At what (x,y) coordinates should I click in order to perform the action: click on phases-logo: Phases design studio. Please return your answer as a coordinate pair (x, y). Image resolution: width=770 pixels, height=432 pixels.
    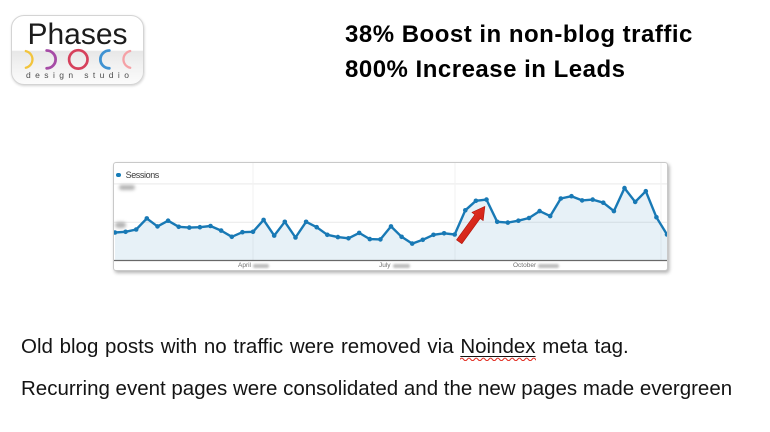
    Looking at the image, I should click on (77, 50).